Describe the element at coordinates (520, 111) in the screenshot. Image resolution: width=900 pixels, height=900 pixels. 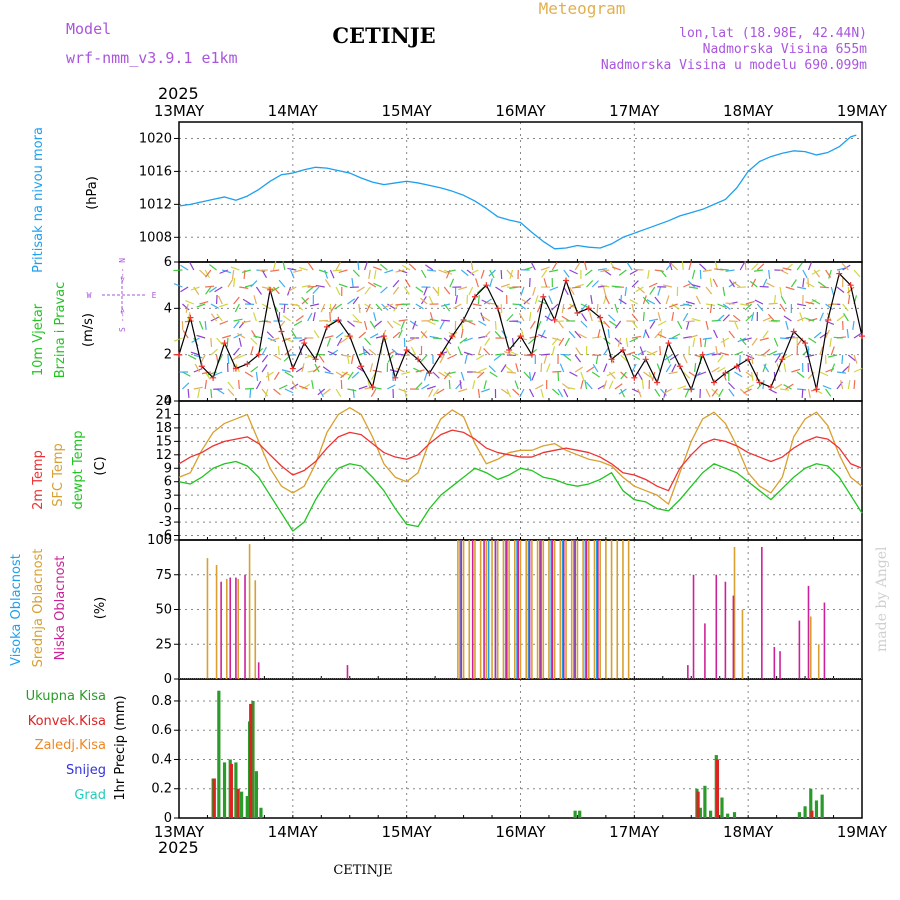
I see `day-label-top: 16MAY` at that location.